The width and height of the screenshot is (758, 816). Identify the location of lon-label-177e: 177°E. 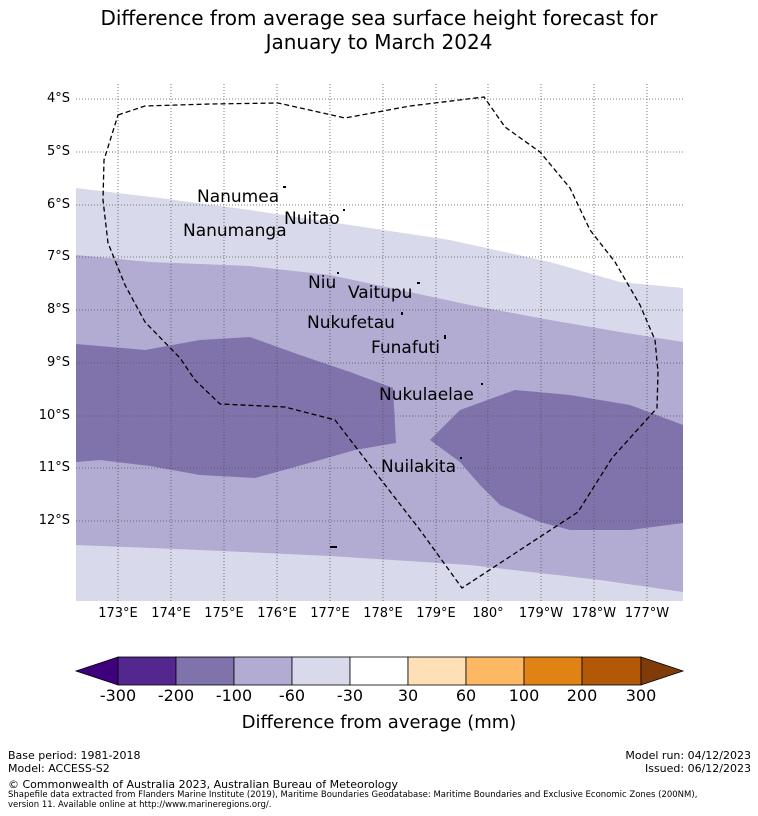
(330, 613).